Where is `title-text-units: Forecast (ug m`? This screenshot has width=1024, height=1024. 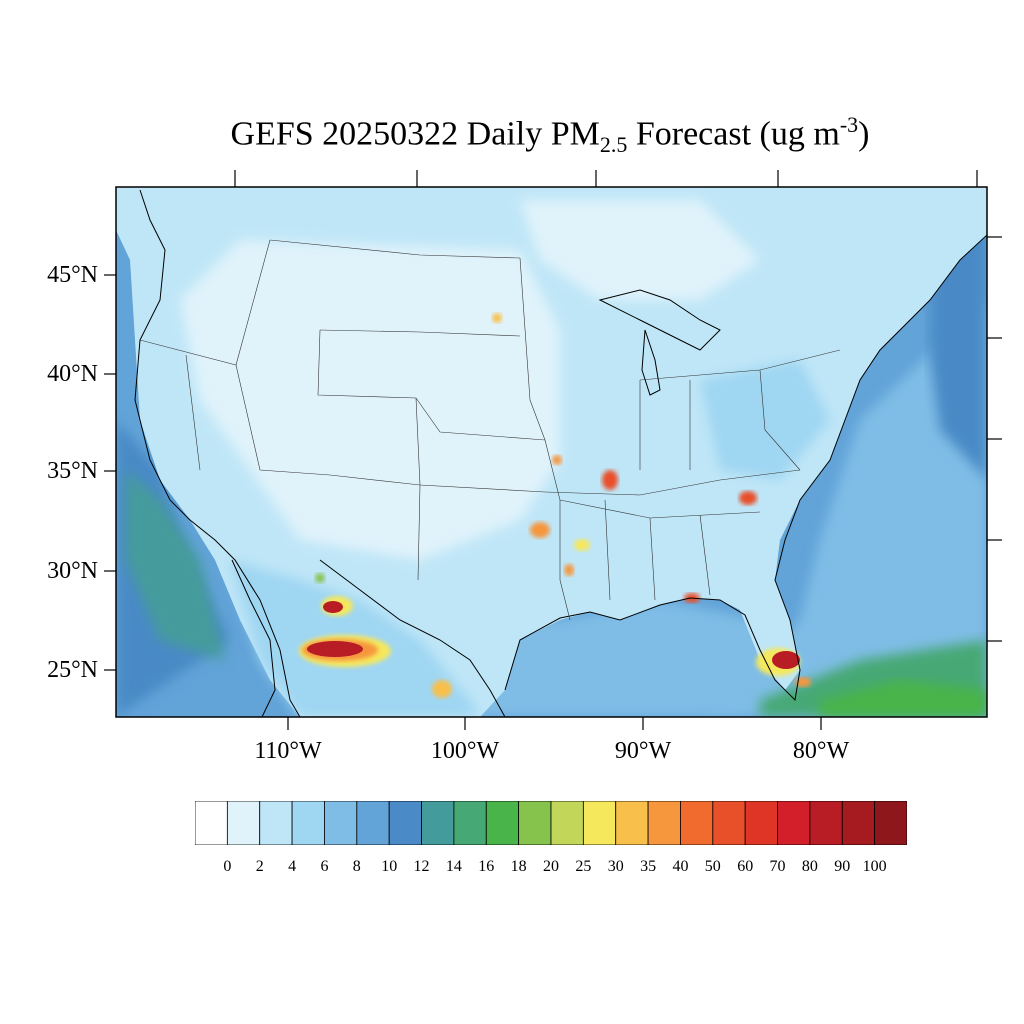 title-text-units: Forecast (ug m is located at coordinates (733, 134).